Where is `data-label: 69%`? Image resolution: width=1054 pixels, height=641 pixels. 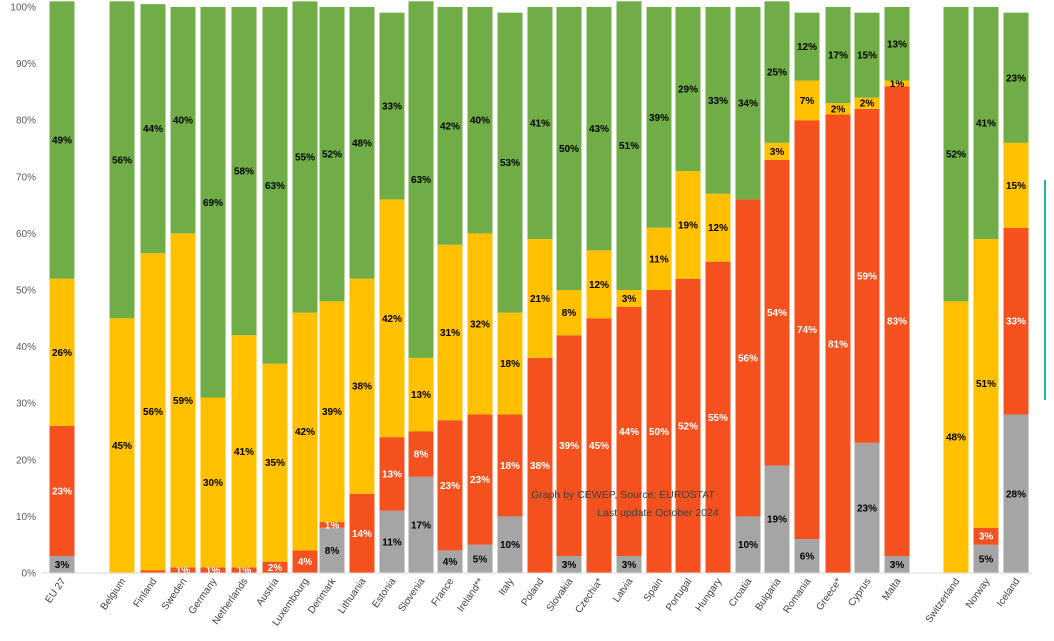 data-label: 69% is located at coordinates (213, 203).